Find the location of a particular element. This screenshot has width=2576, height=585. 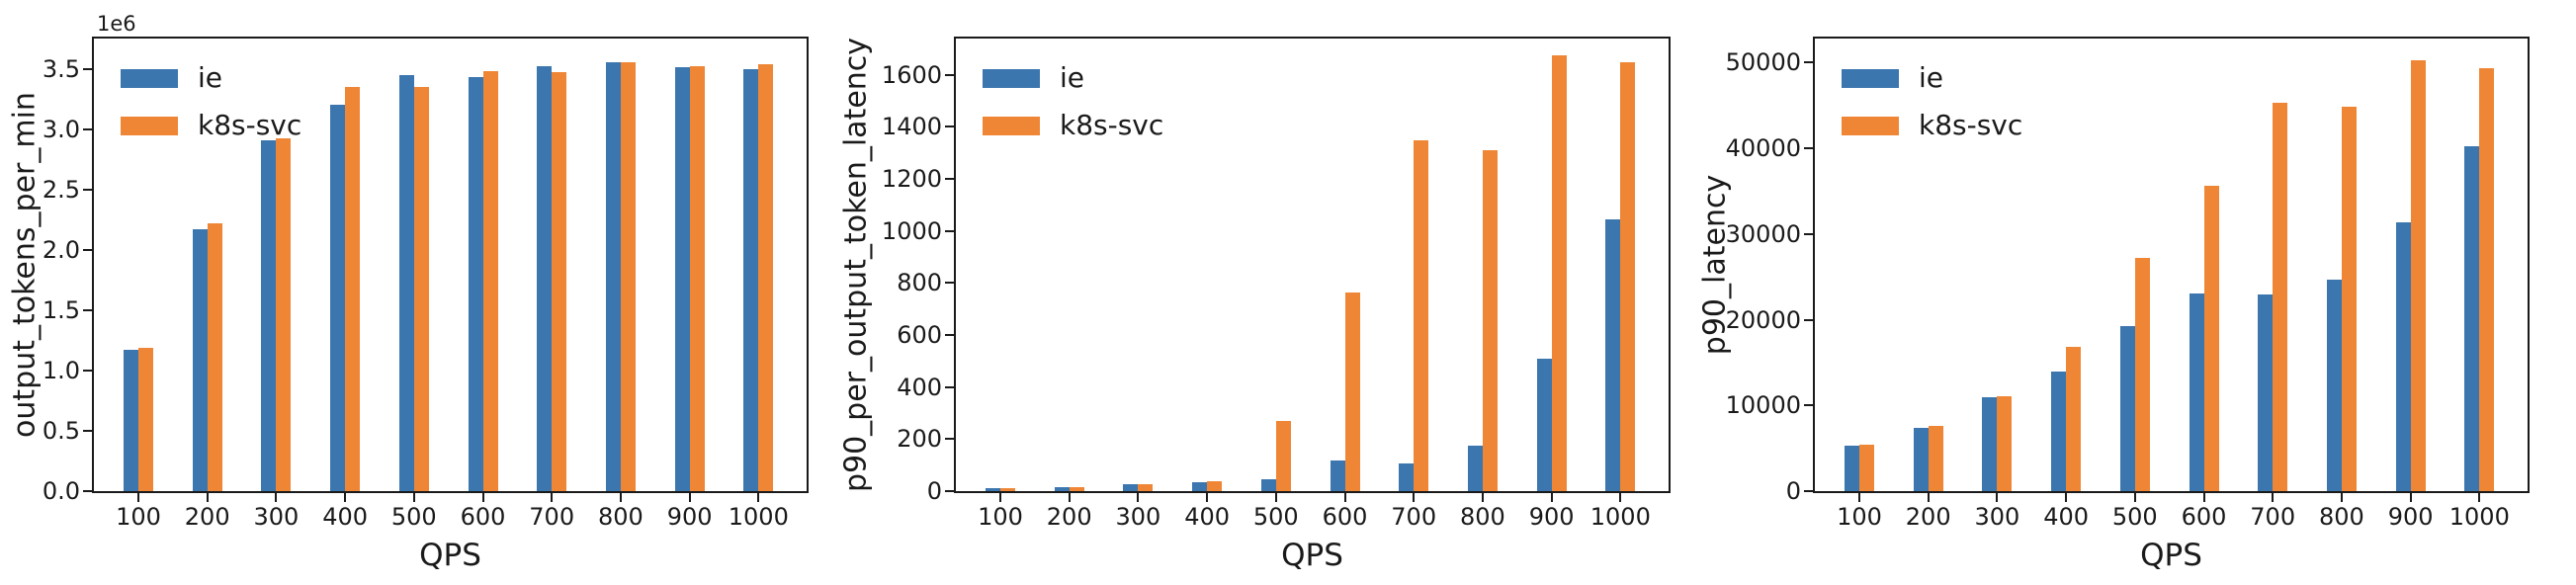

x-tick-label: 100 is located at coordinates (1859, 517).